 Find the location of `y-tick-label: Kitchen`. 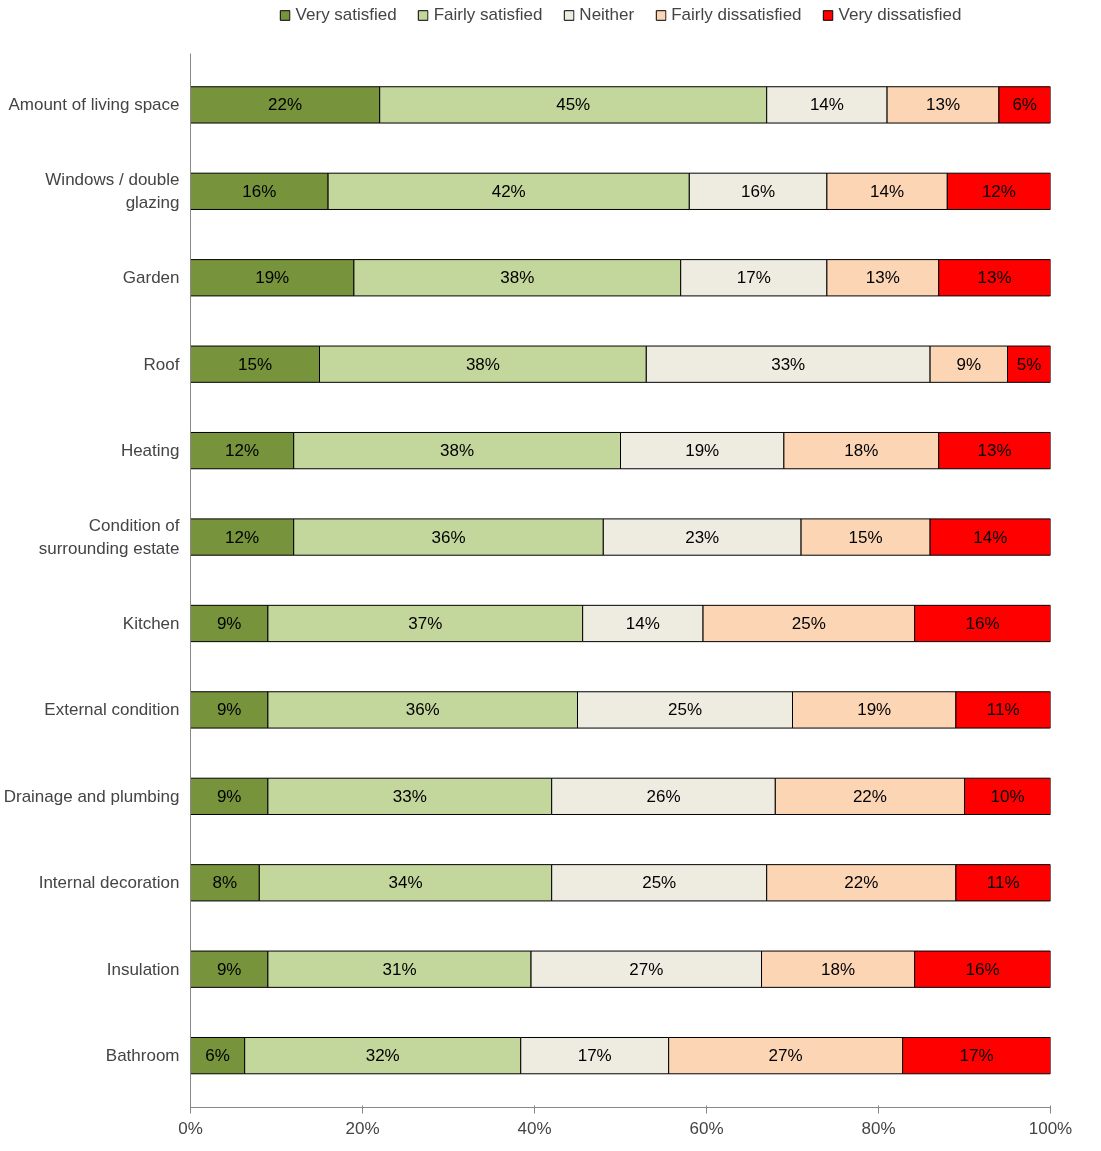

y-tick-label: Kitchen is located at coordinates (151, 623).